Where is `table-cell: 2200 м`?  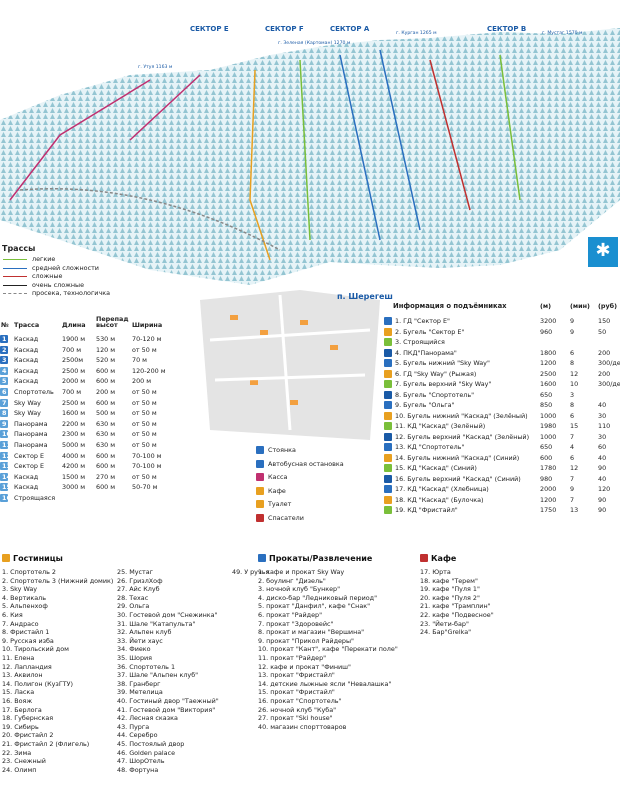
table-cell: 2200 м is located at coordinates (74, 423).